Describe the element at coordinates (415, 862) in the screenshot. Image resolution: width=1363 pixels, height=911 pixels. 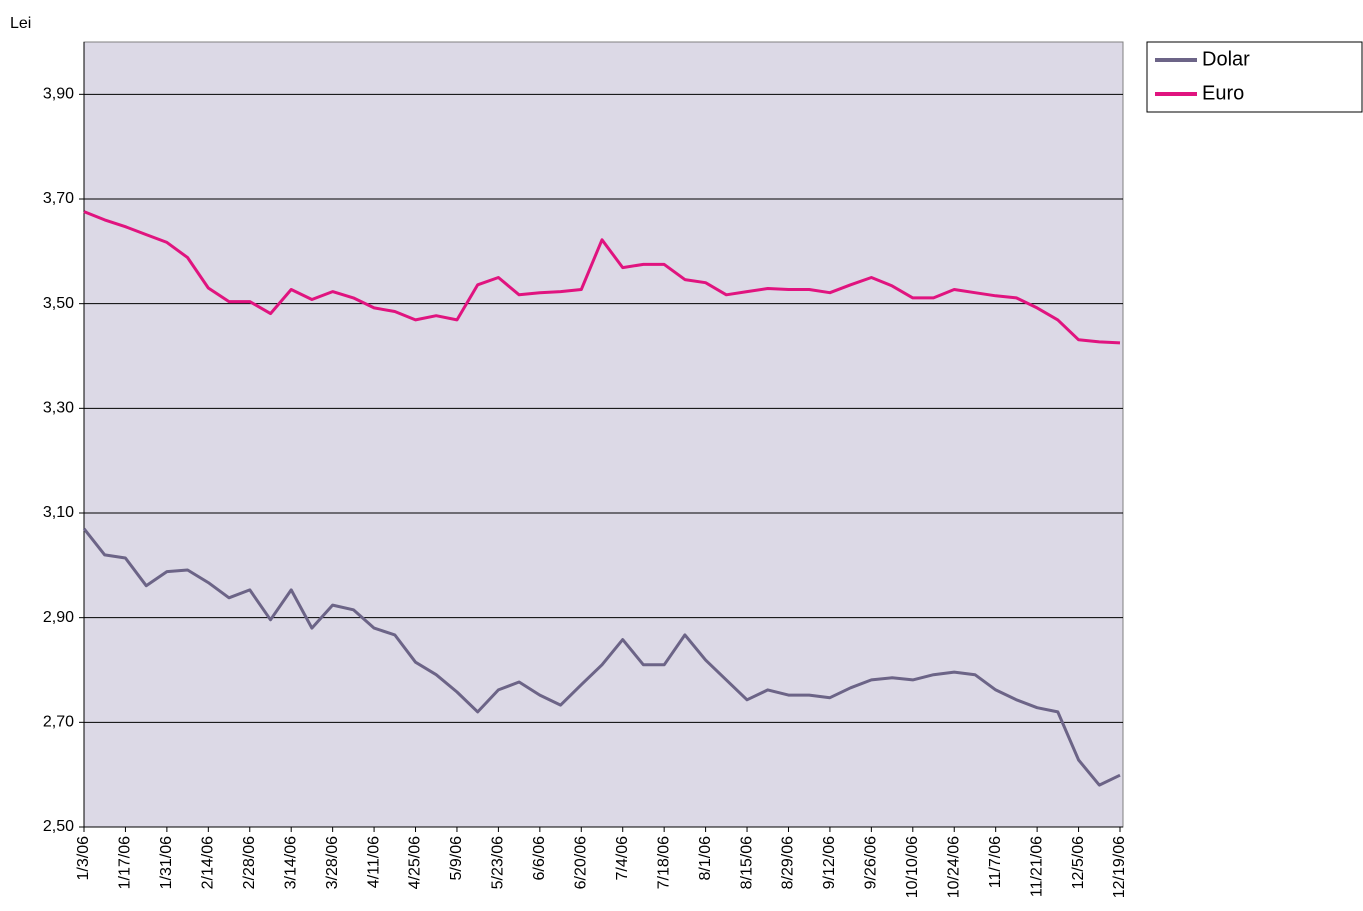
I see `x-tick-label: 4/25/06` at that location.